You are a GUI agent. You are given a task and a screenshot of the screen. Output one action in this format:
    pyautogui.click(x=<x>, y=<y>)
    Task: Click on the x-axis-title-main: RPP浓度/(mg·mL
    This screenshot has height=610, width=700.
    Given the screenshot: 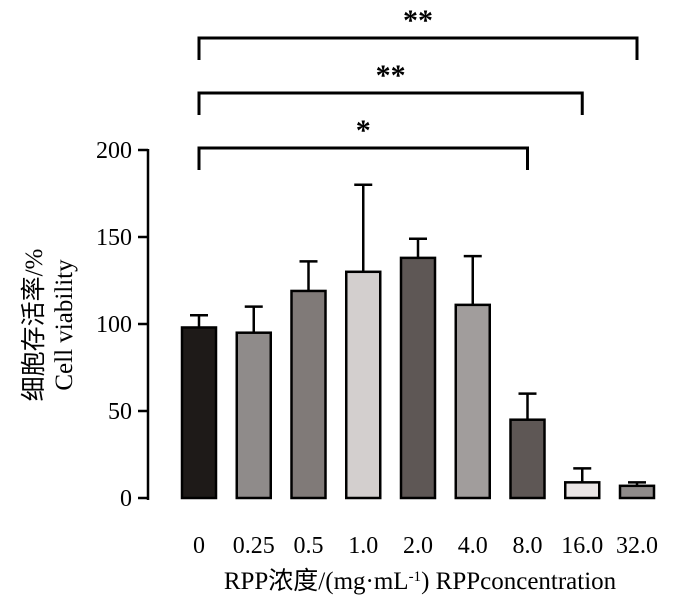 What is the action you would take?
    pyautogui.click(x=316, y=581)
    